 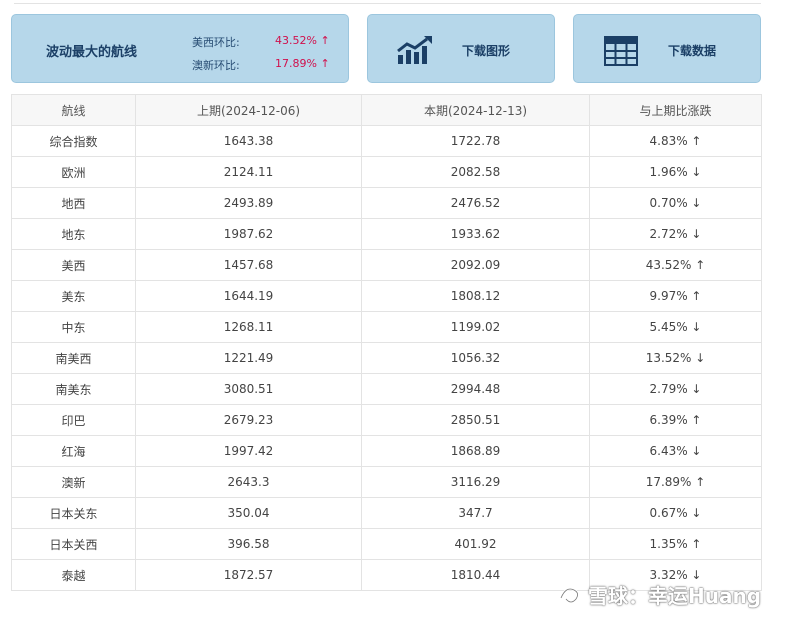 I want to click on previous-value-cell: 396.58, so click(x=248, y=544).